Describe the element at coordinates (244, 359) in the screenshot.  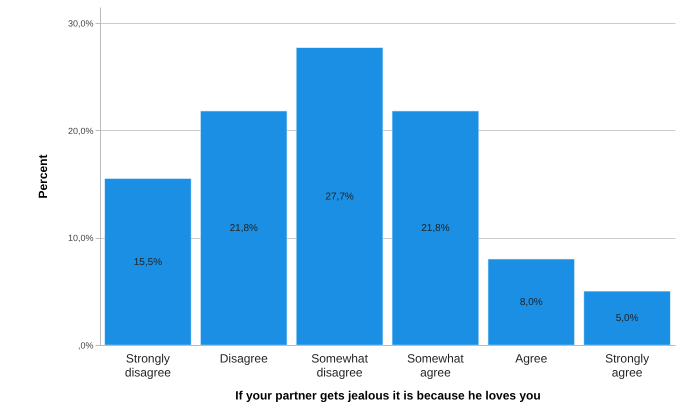
I see `x-tick-label: Disagree` at that location.